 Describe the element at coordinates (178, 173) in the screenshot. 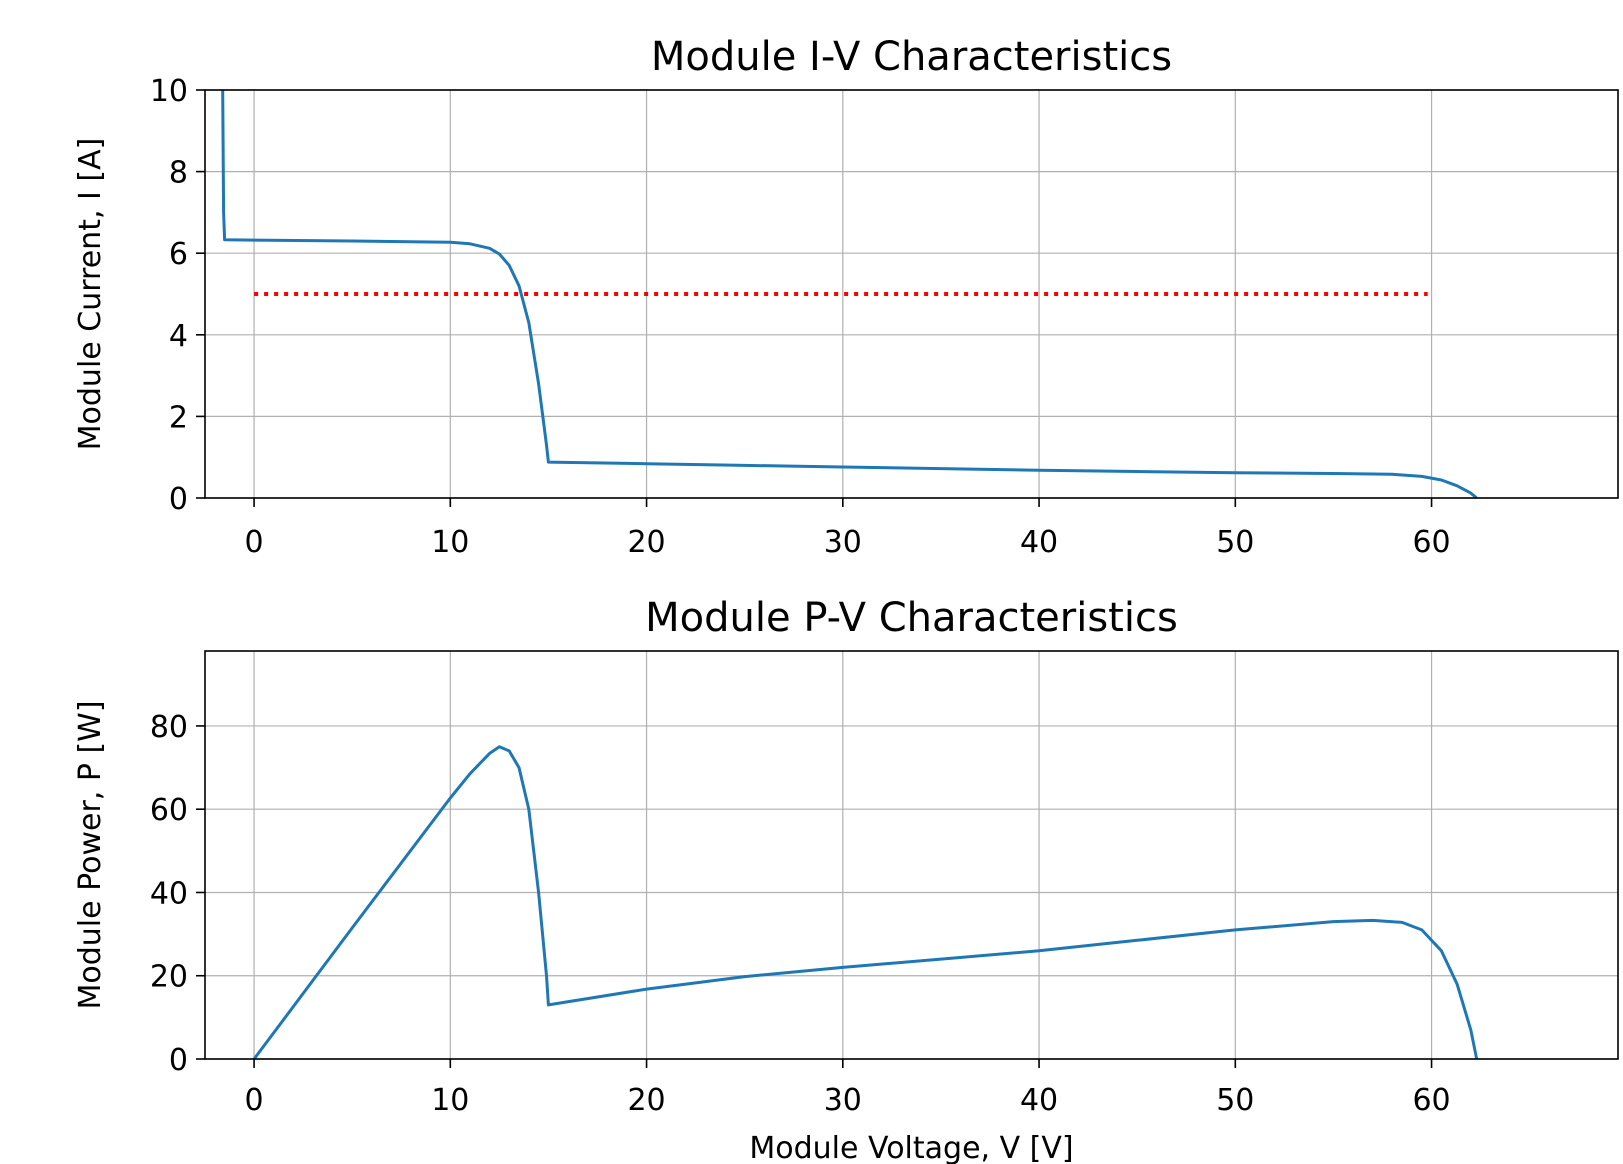

I see `iv-y-tick-label: 8` at that location.